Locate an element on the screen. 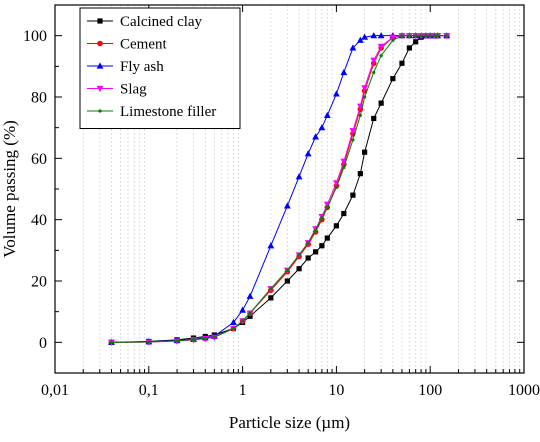 The image size is (540, 442). x-tick-label: 0,1 is located at coordinates (149, 390).